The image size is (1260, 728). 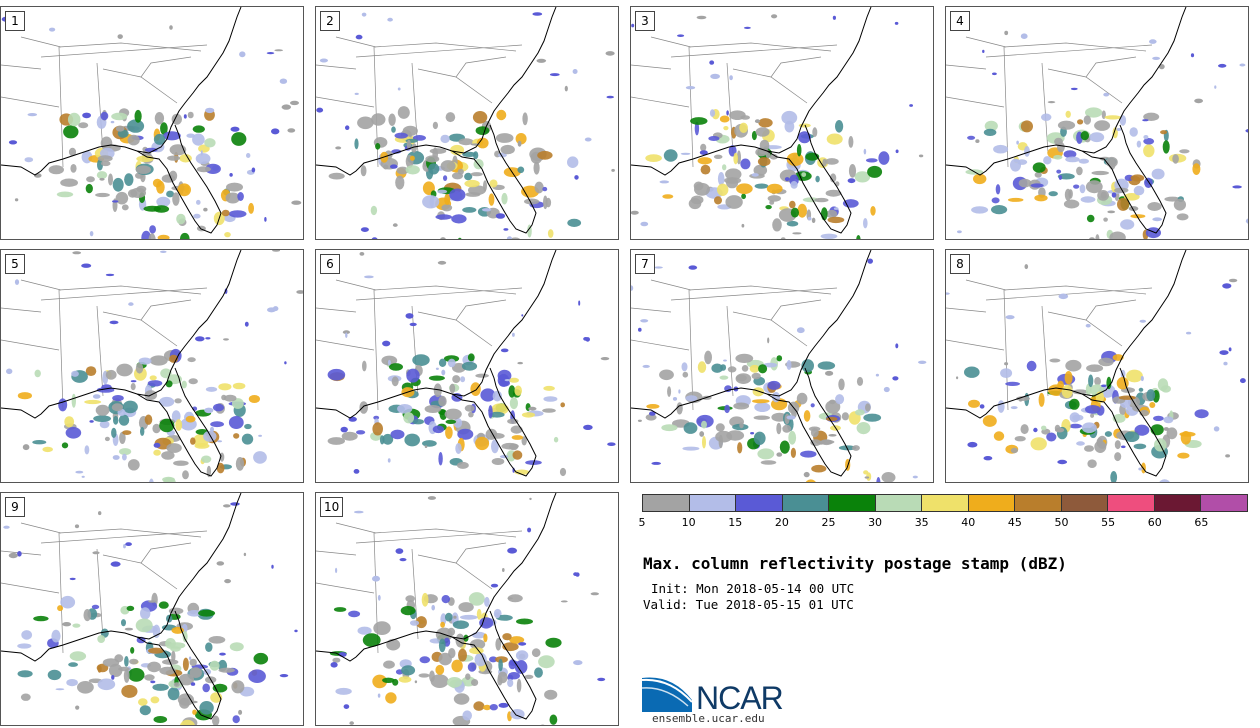 What do you see at coordinates (875, 522) in the screenshot?
I see `colorbar-tick-label: 30` at bounding box center [875, 522].